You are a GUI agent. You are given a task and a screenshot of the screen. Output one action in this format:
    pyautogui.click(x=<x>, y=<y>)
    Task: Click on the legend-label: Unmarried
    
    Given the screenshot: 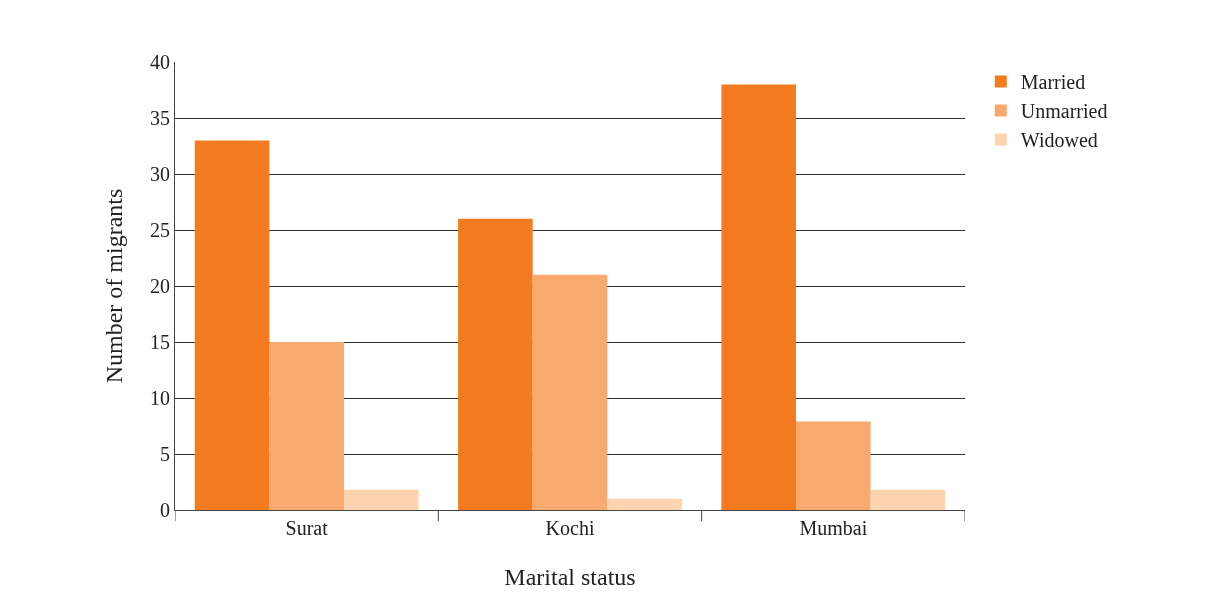 What is the action you would take?
    pyautogui.click(x=1064, y=111)
    